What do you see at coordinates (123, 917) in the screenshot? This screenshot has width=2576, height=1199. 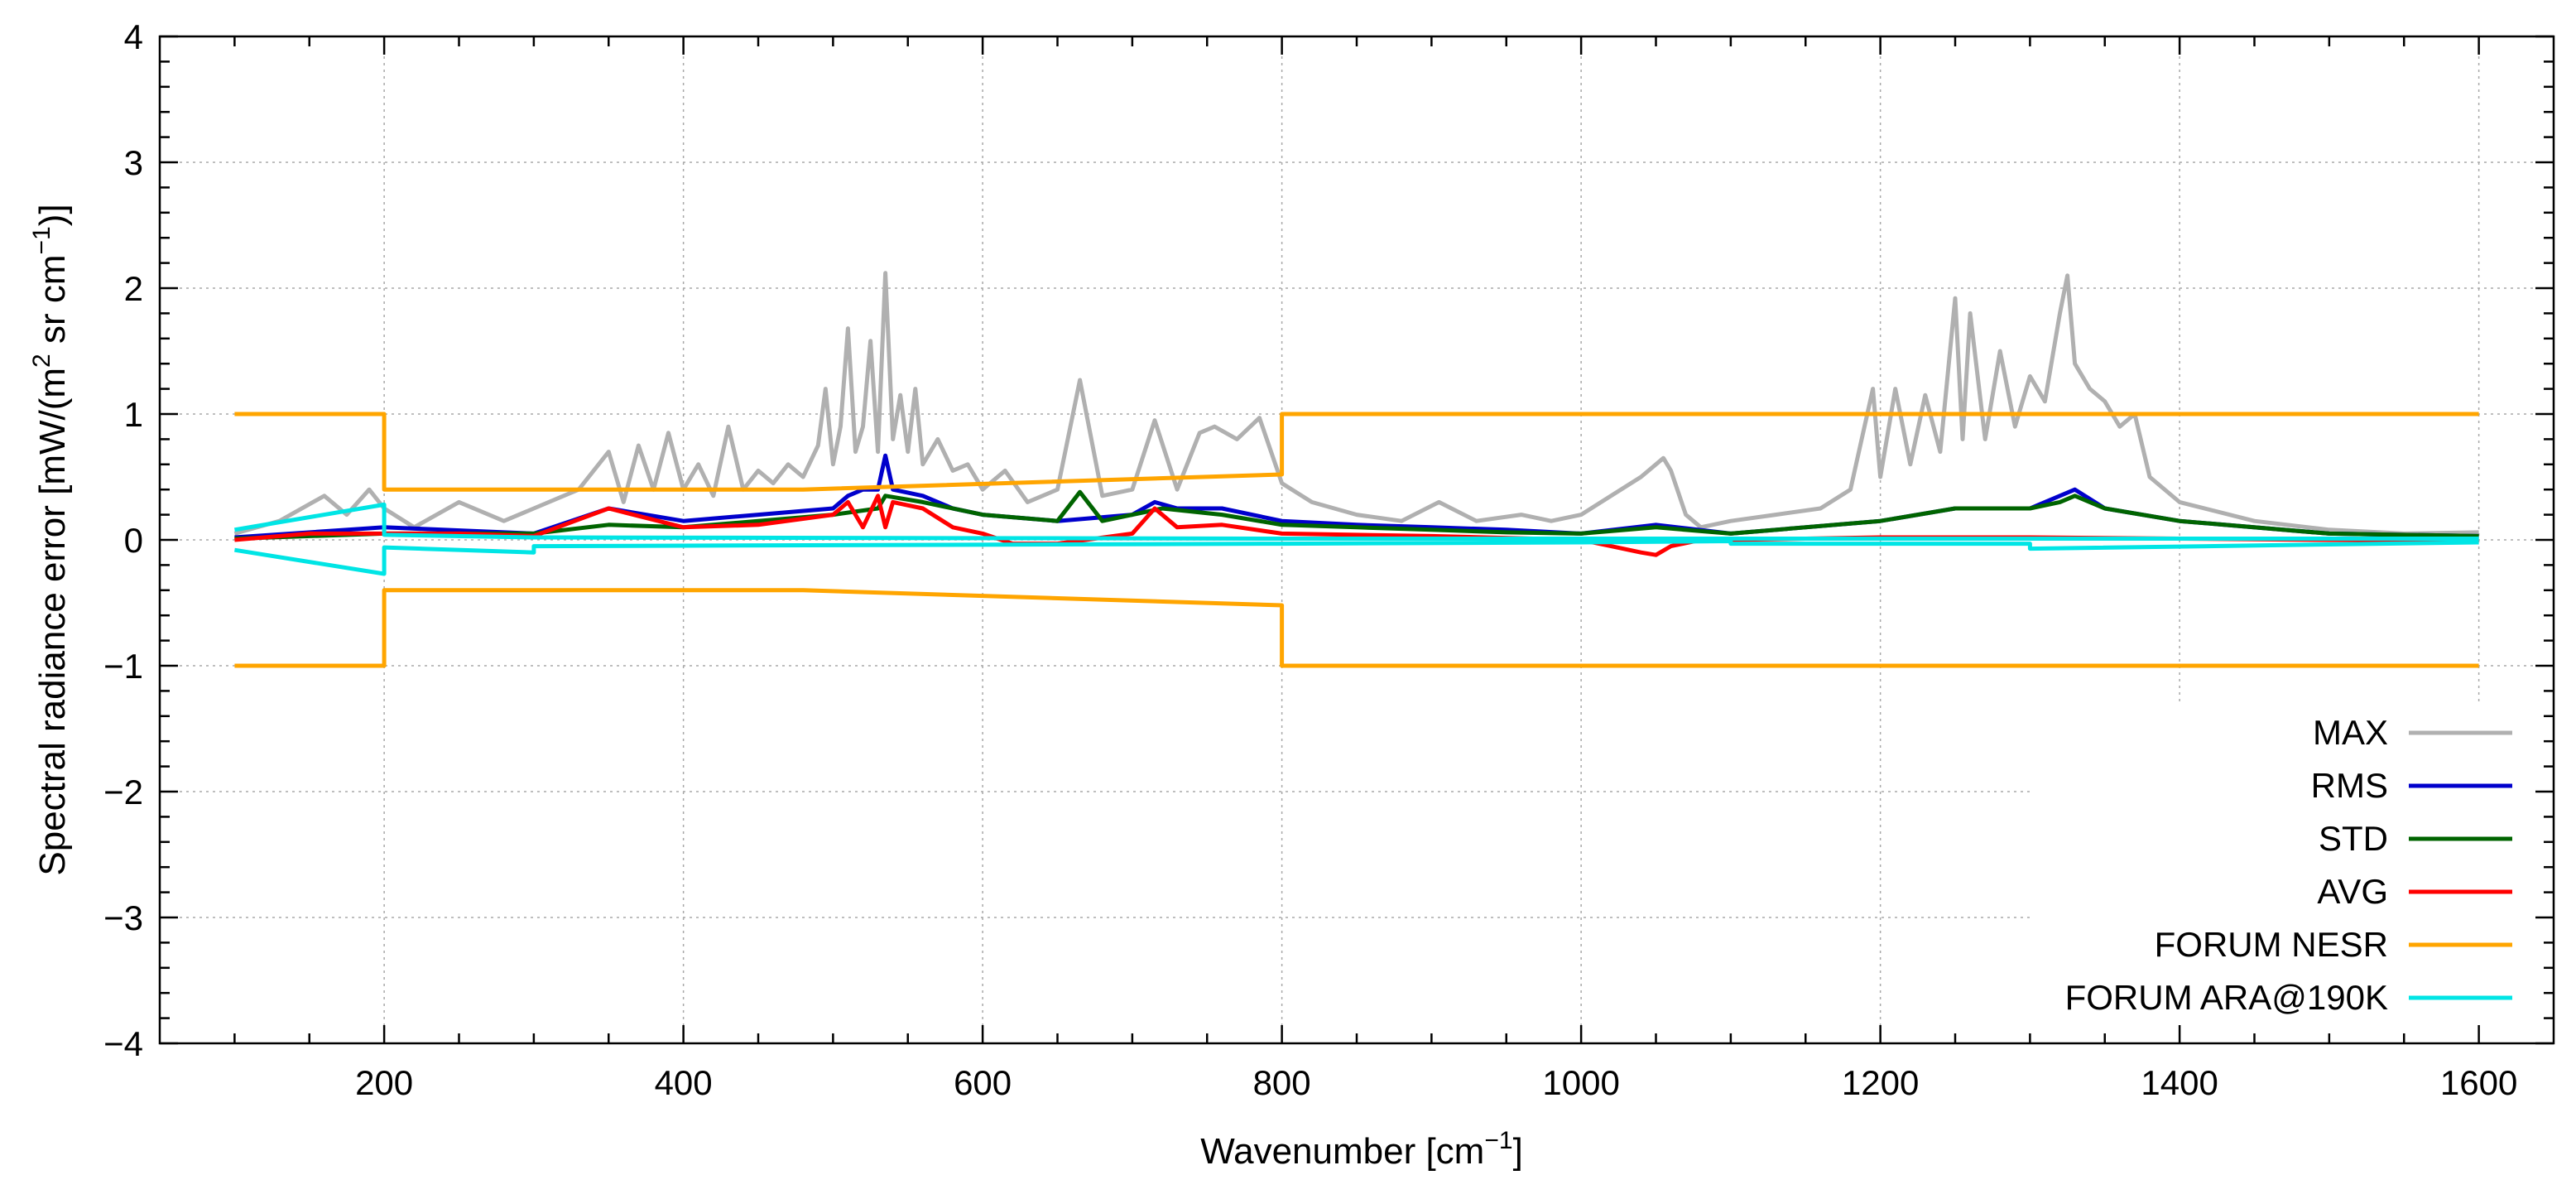 I see `y-tick-label: −3` at bounding box center [123, 917].